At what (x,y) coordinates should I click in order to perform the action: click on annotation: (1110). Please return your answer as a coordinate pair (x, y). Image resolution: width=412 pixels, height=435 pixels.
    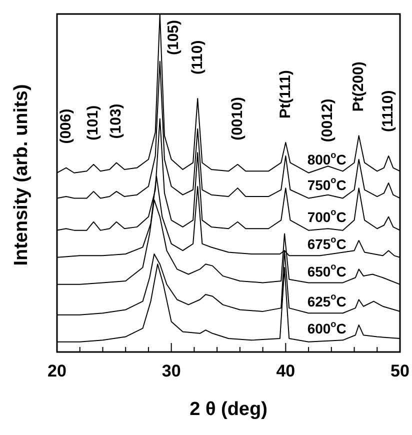
    Looking at the image, I should click on (388, 111).